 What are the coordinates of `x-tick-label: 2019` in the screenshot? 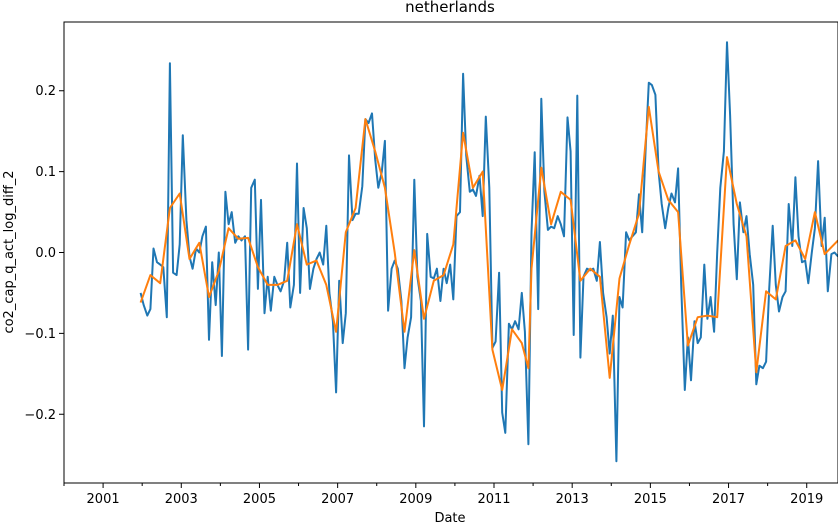 It's located at (806, 499).